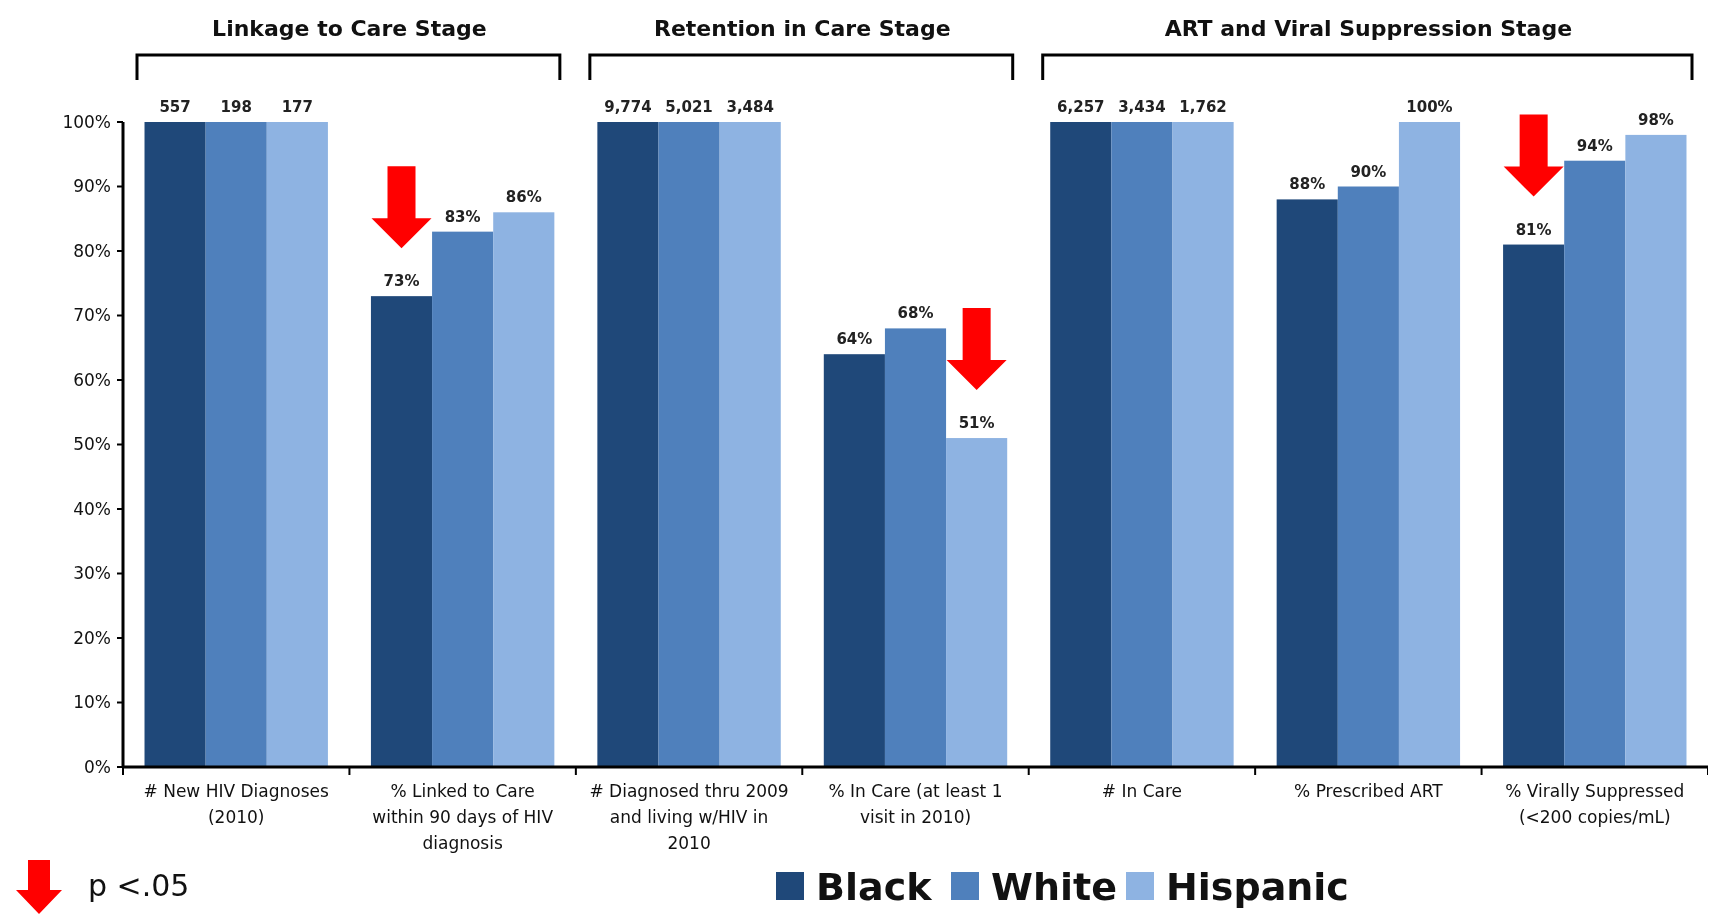  I want to click on legend-label: Hispanic, so click(1257, 887).